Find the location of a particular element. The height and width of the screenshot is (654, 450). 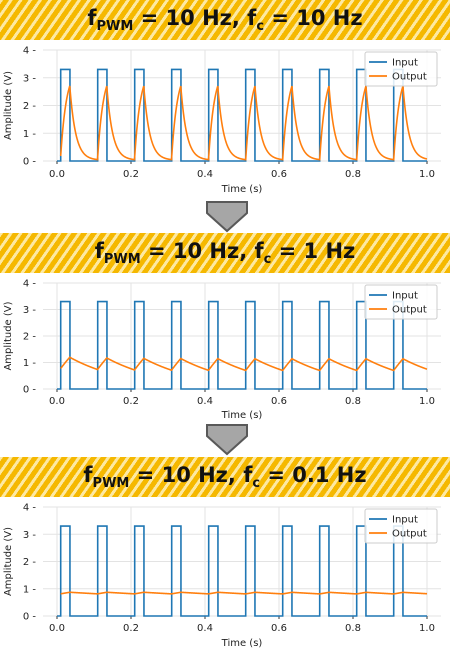

title-banner-3: fPWM = 10 Hz, fc = 0.1 Hz is located at coordinates (225, 477).